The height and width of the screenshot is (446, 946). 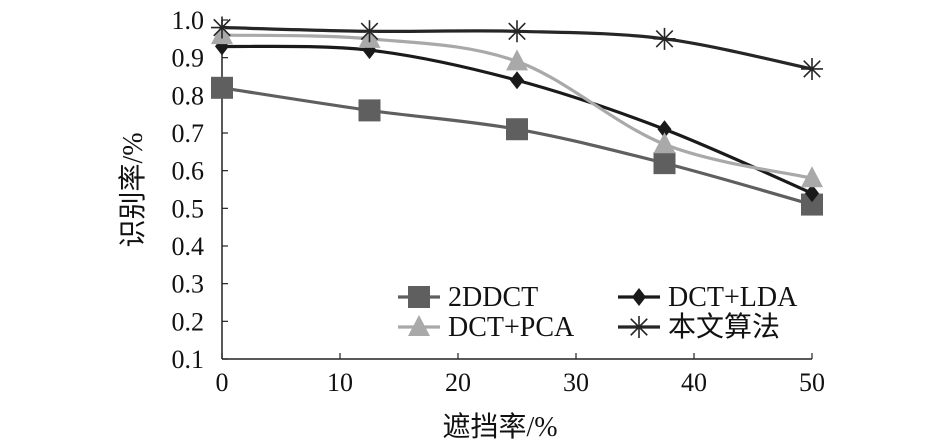 What do you see at coordinates (419, 297) in the screenshot?
I see `legend-marker-square` at bounding box center [419, 297].